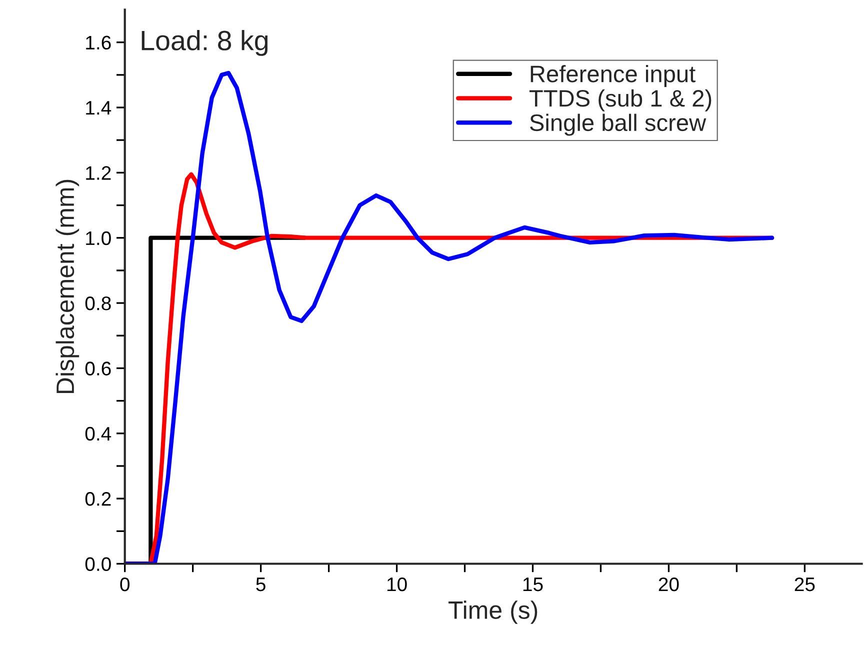 The image size is (867, 648). Describe the element at coordinates (68, 287) in the screenshot. I see `y-axis-title: Displacement (mm)` at that location.